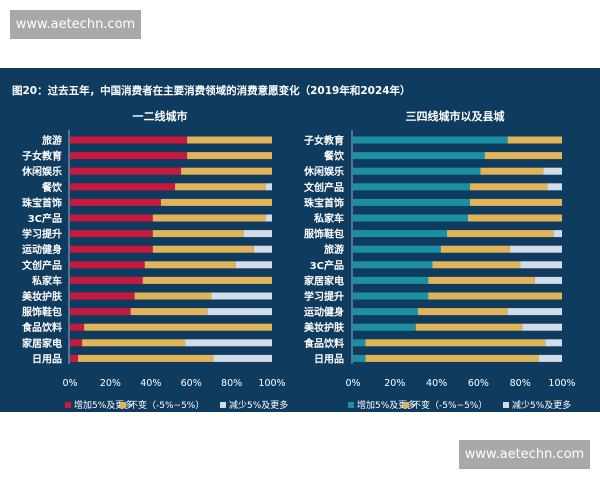 The image size is (600, 480). What do you see at coordinates (524, 454) in the screenshot?
I see `watermark-bottom: www.aetechn.com` at bounding box center [524, 454].